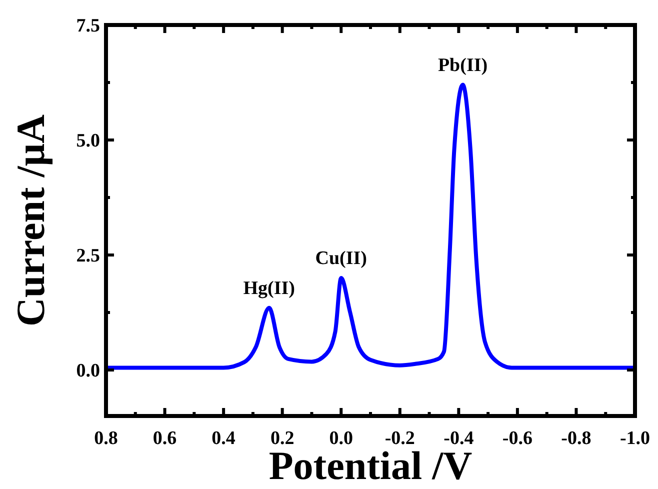 The width and height of the screenshot is (658, 489). What do you see at coordinates (635, 438) in the screenshot?
I see `x-tick-label: -1.0` at bounding box center [635, 438].